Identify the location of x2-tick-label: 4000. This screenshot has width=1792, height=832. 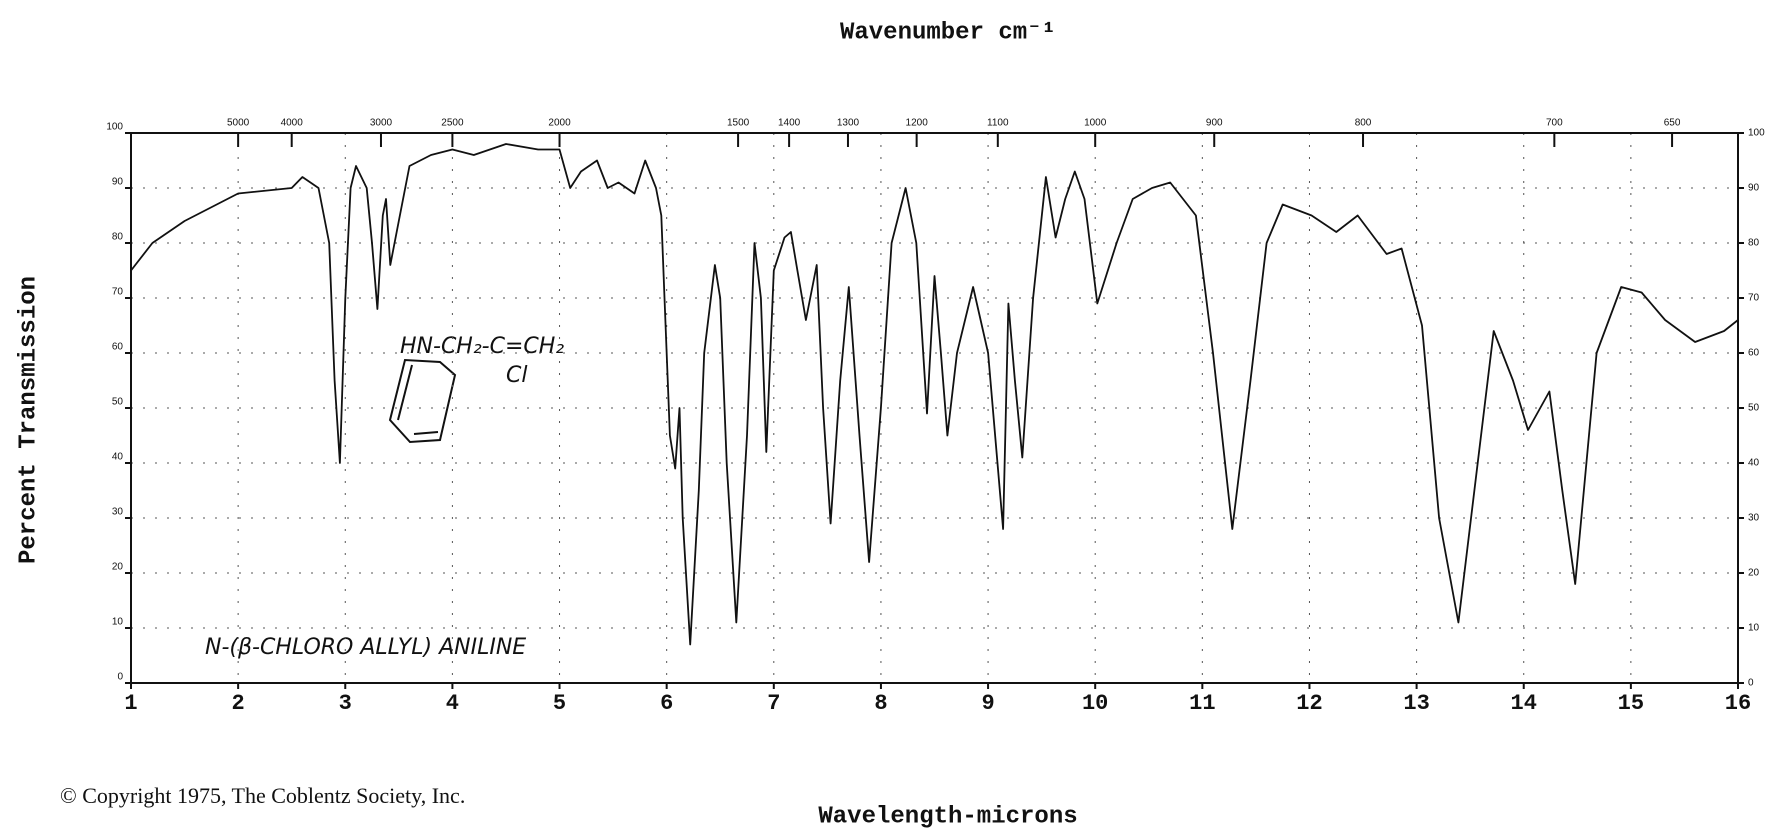
(292, 123).